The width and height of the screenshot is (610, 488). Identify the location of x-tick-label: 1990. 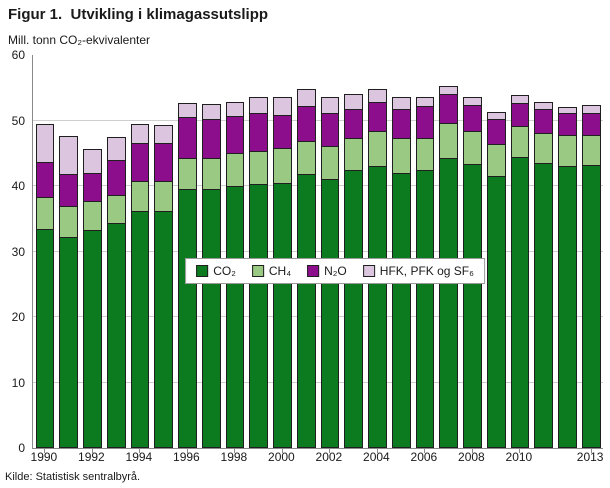
(44, 457).